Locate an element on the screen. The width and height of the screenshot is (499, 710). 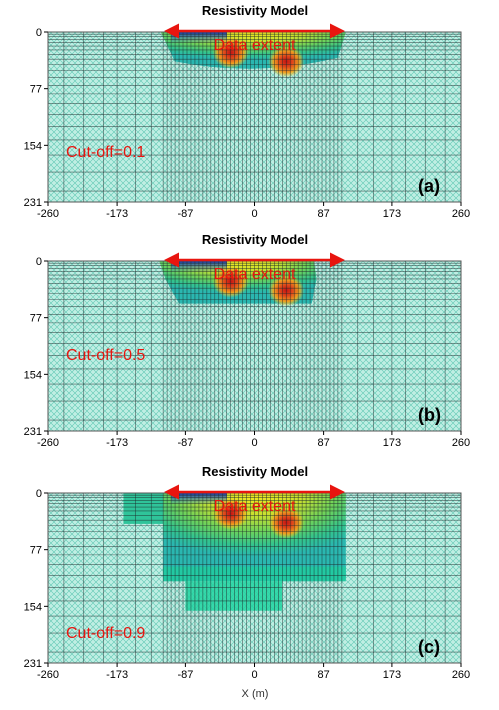
panel-label: (c) is located at coordinates (429, 647).